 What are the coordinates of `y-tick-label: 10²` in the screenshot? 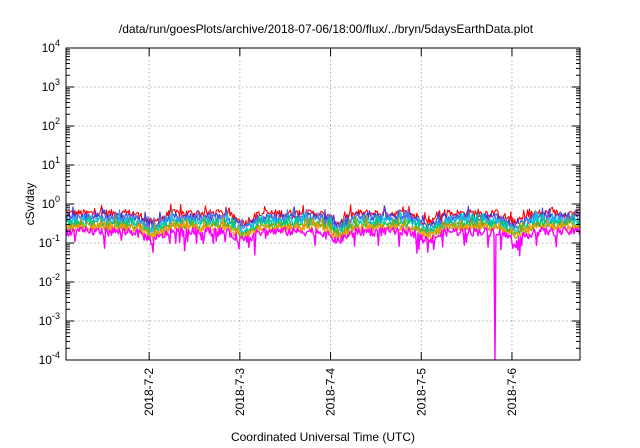 It's located at (51, 124).